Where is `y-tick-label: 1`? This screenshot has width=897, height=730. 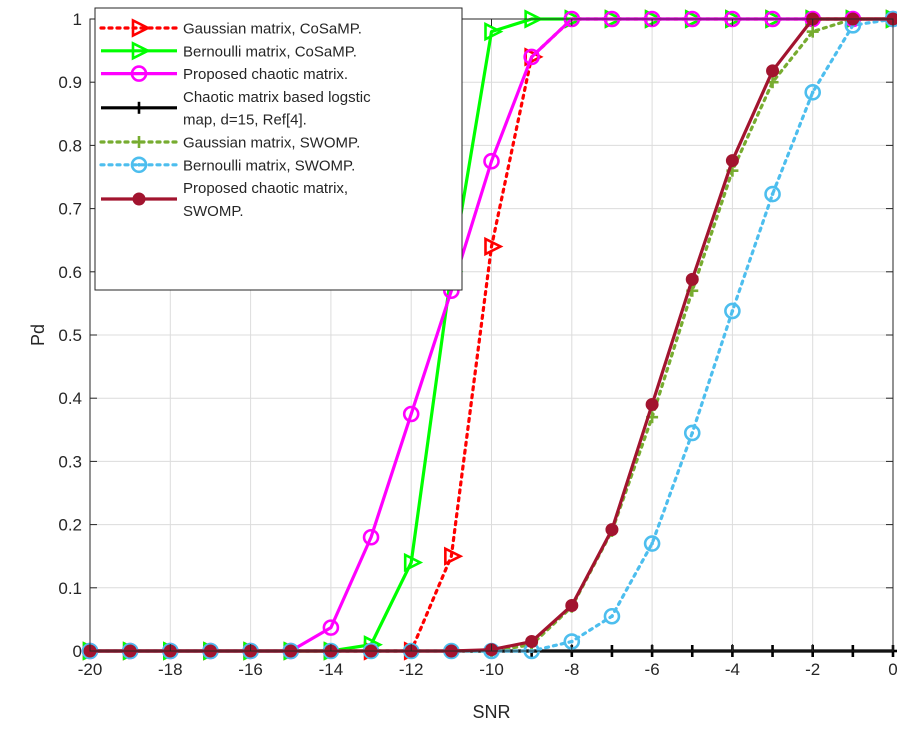 y-tick-label: 1 is located at coordinates (77, 19).